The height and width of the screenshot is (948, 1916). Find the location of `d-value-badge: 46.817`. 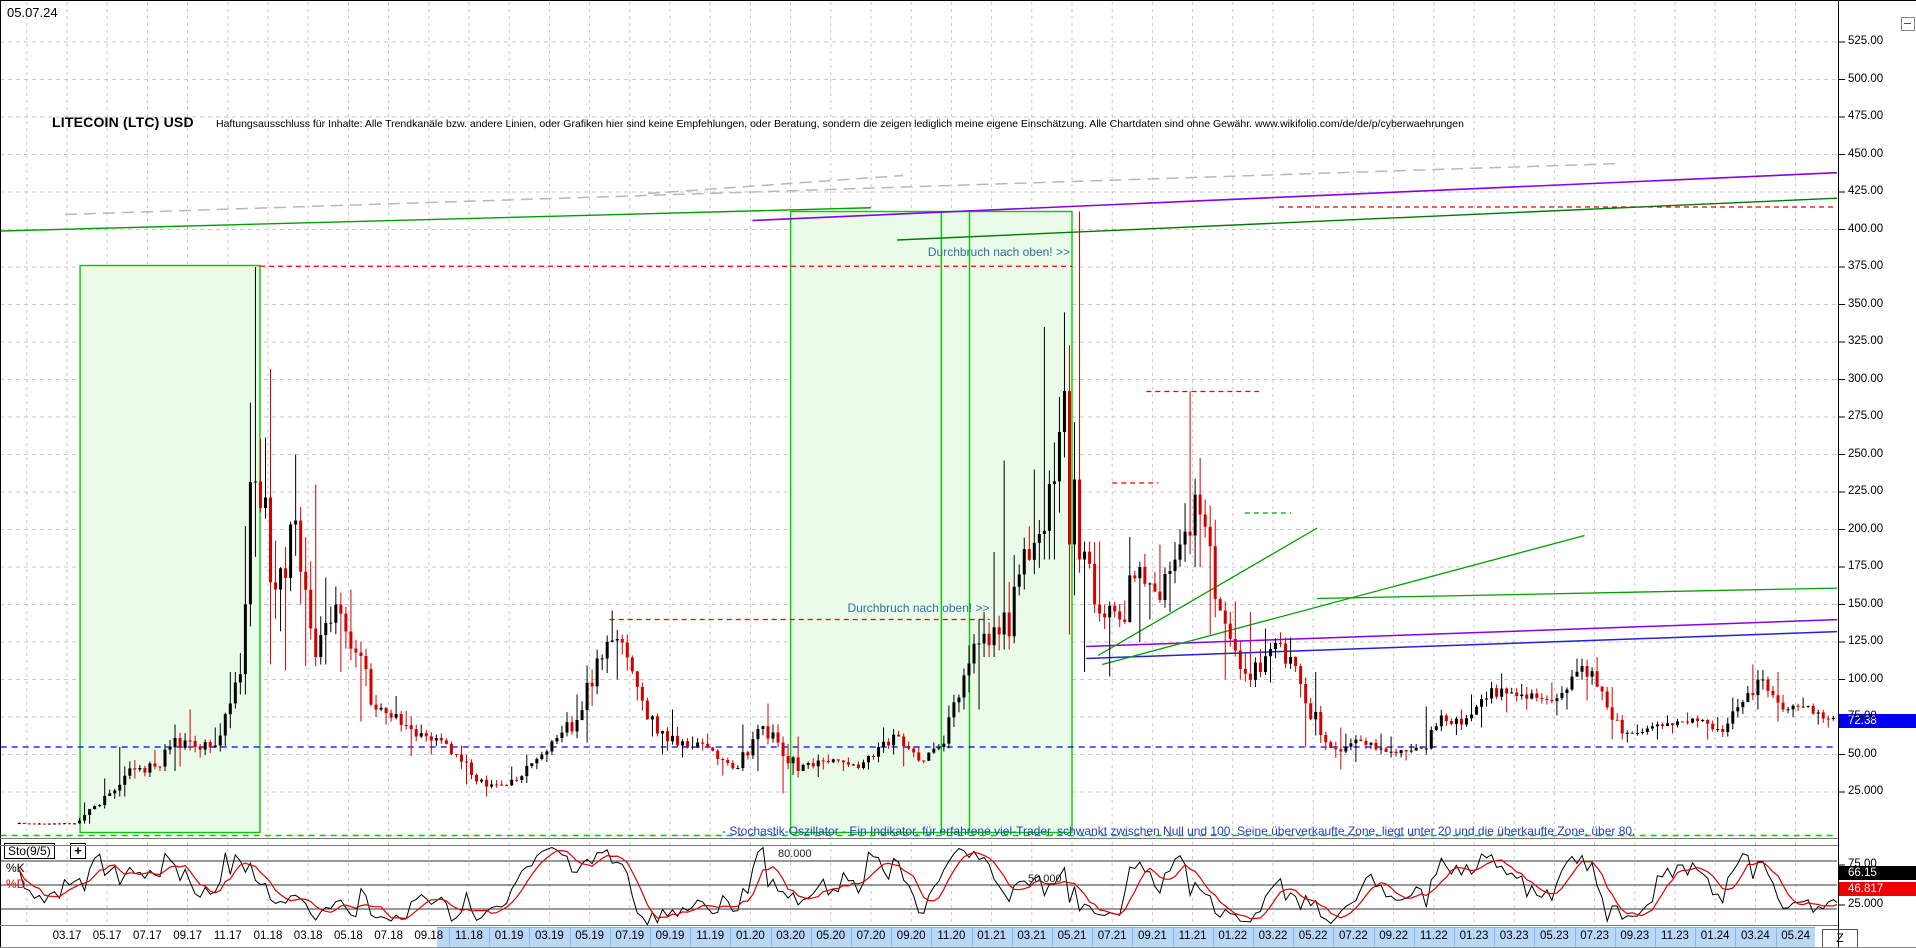

d-value-badge: 46.817 is located at coordinates (1877, 888).